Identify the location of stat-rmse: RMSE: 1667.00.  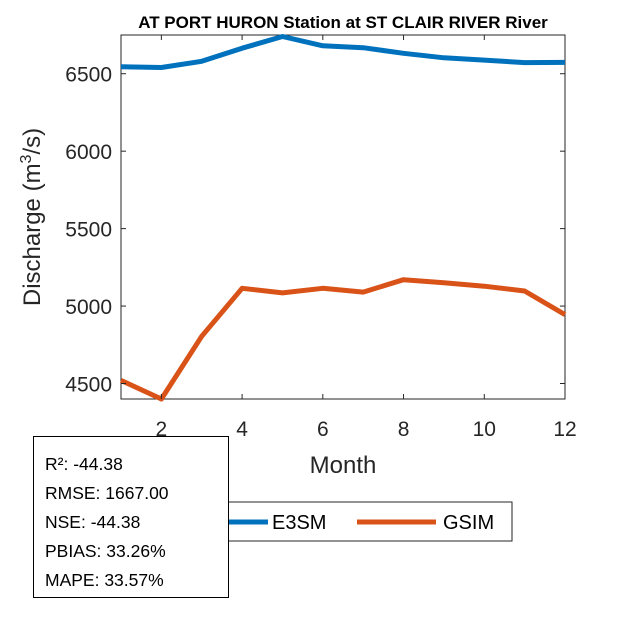
(107, 493).